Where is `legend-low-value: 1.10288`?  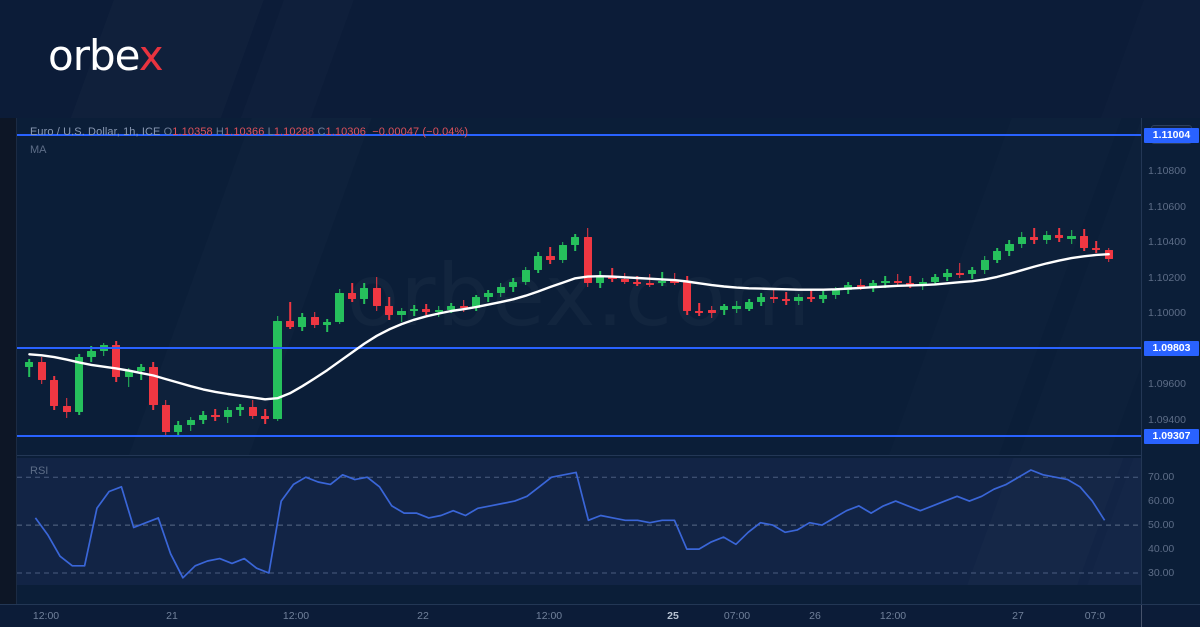
legend-low-value: 1.10288 is located at coordinates (294, 132).